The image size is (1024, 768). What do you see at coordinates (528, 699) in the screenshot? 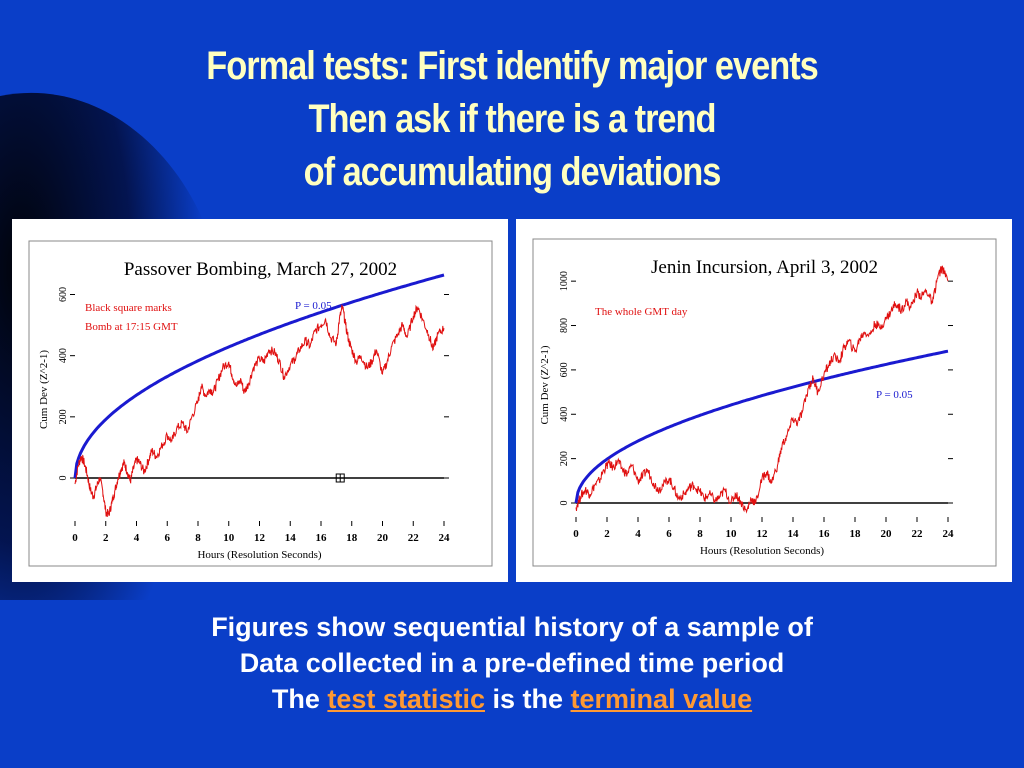
I see `caption-line-3-middle: is the` at bounding box center [528, 699].